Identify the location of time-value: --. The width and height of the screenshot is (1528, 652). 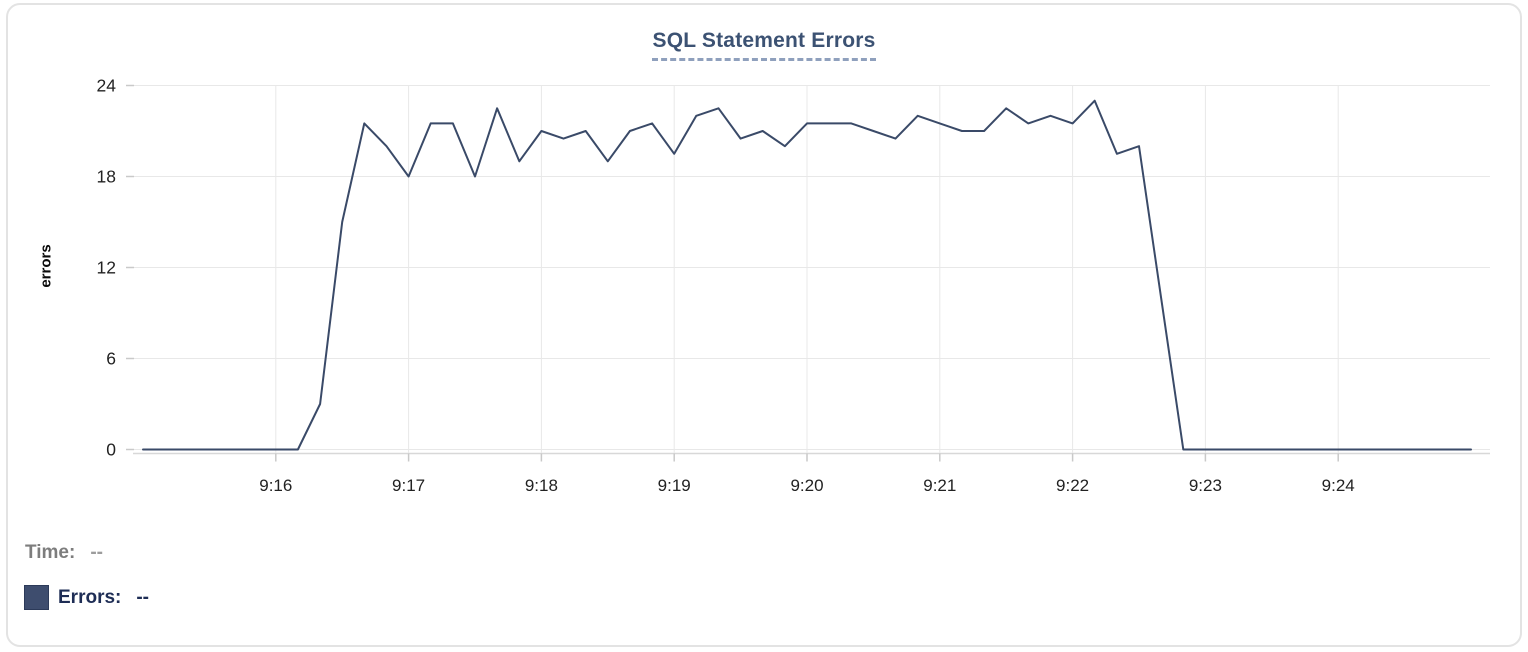
(96, 552).